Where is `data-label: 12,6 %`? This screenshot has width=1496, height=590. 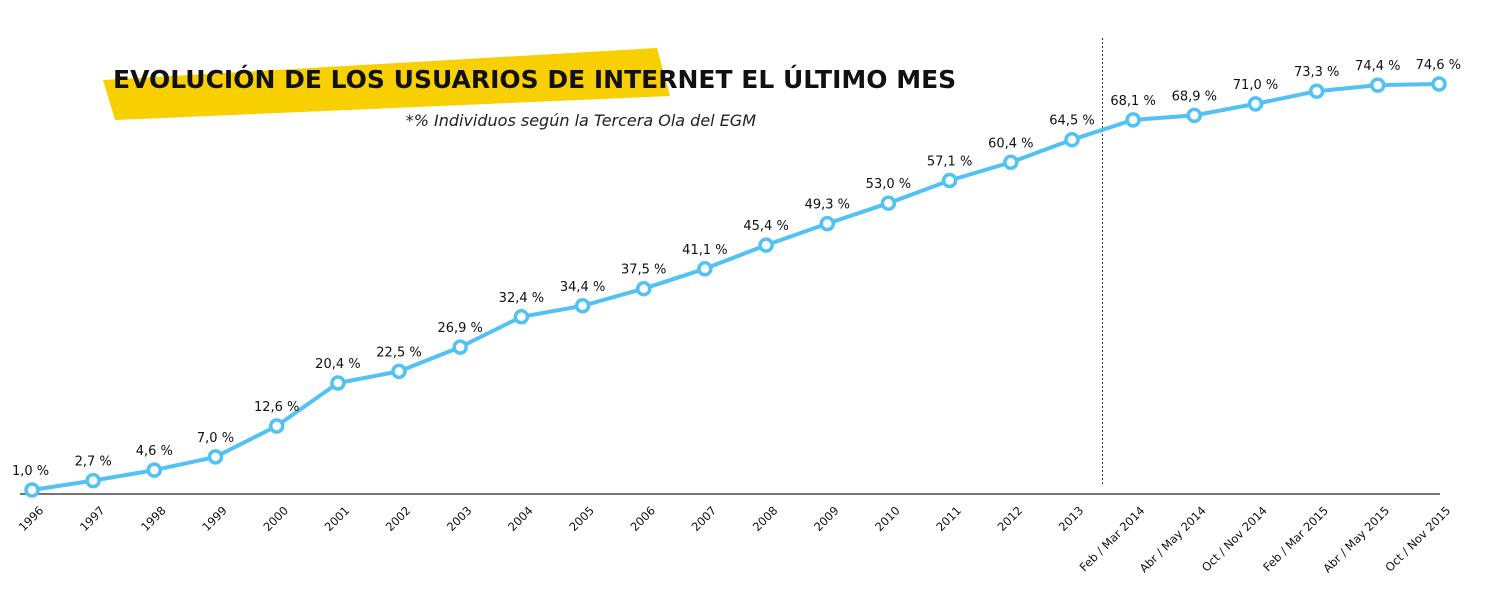 data-label: 12,6 % is located at coordinates (276, 407).